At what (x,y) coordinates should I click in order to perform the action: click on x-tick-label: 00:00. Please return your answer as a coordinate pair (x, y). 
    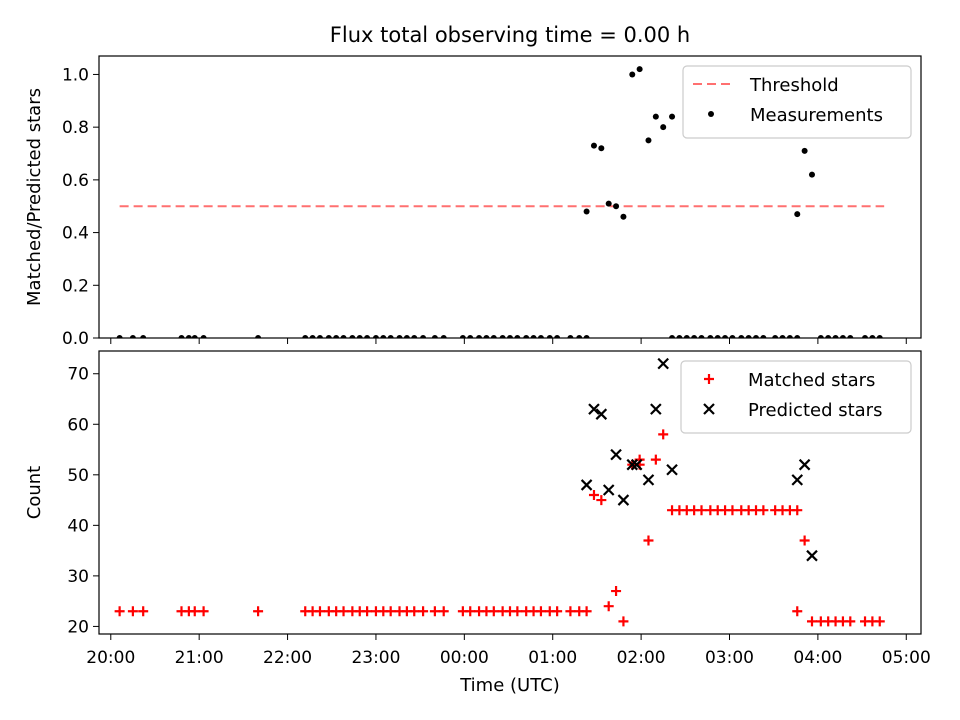
    Looking at the image, I should click on (464, 658).